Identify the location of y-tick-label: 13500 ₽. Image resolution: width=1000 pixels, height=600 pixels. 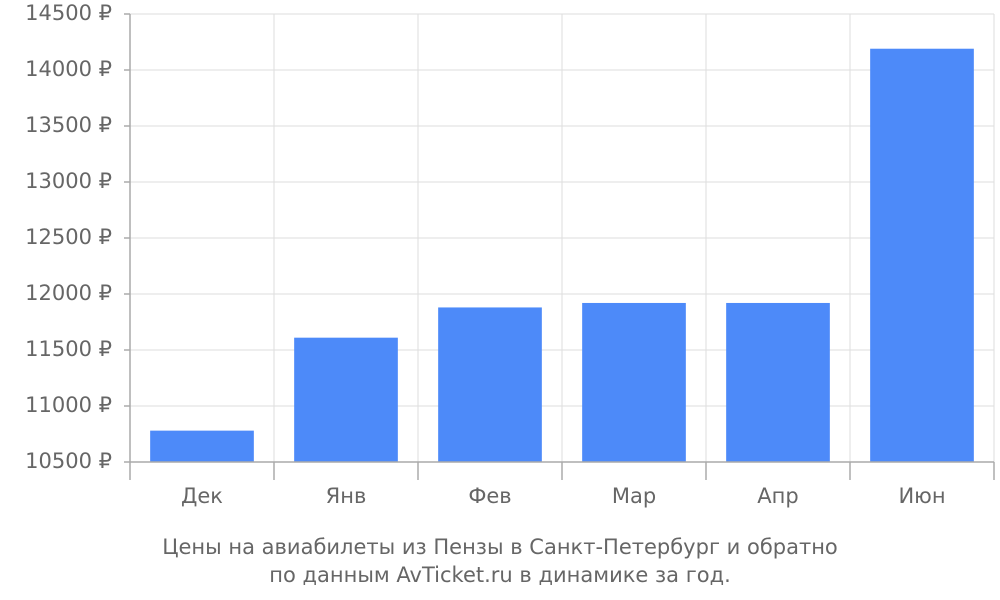
(68, 125).